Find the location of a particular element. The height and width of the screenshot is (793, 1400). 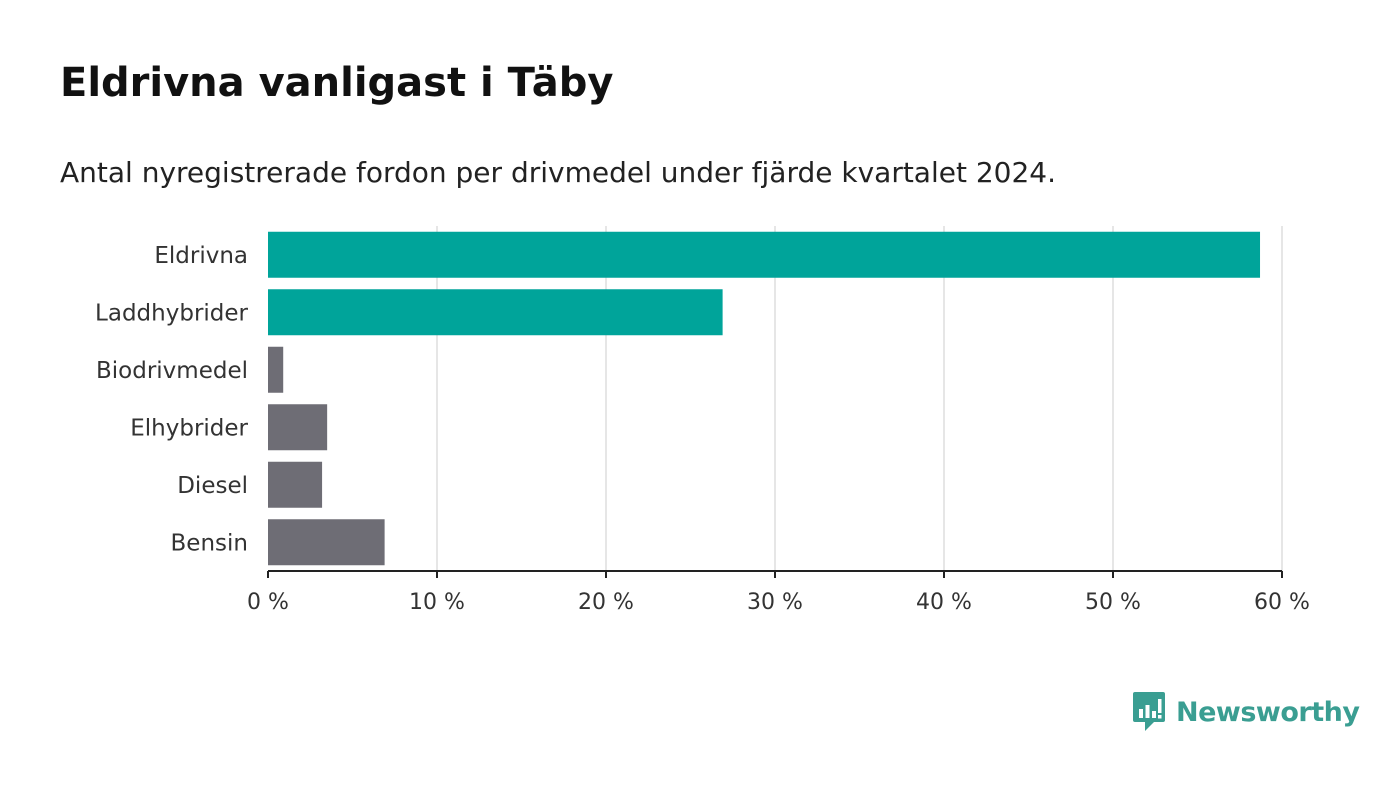

bar-laddhybrider is located at coordinates (495, 312).